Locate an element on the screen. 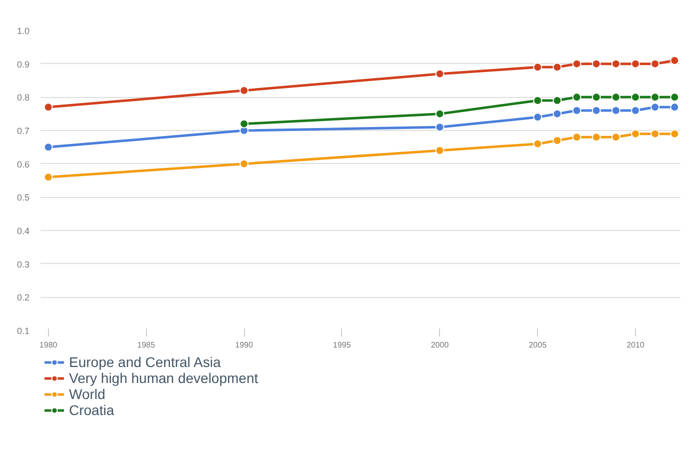 The height and width of the screenshot is (476, 696). legend-label: Europe and Central Asia is located at coordinates (145, 362).